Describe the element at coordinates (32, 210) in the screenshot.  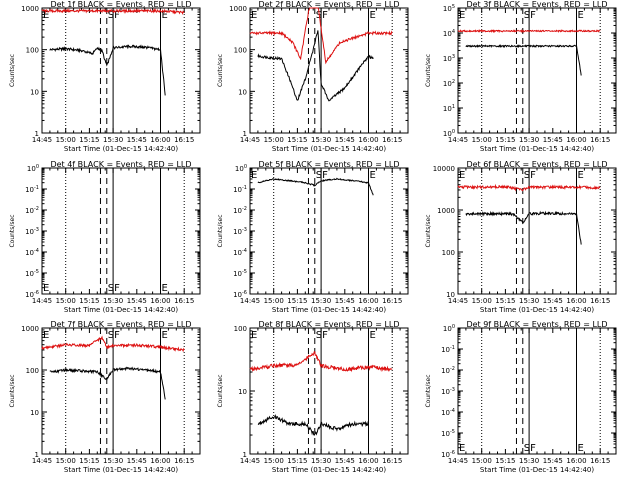
I see `y-tick-label: 10⁻²` at that location.